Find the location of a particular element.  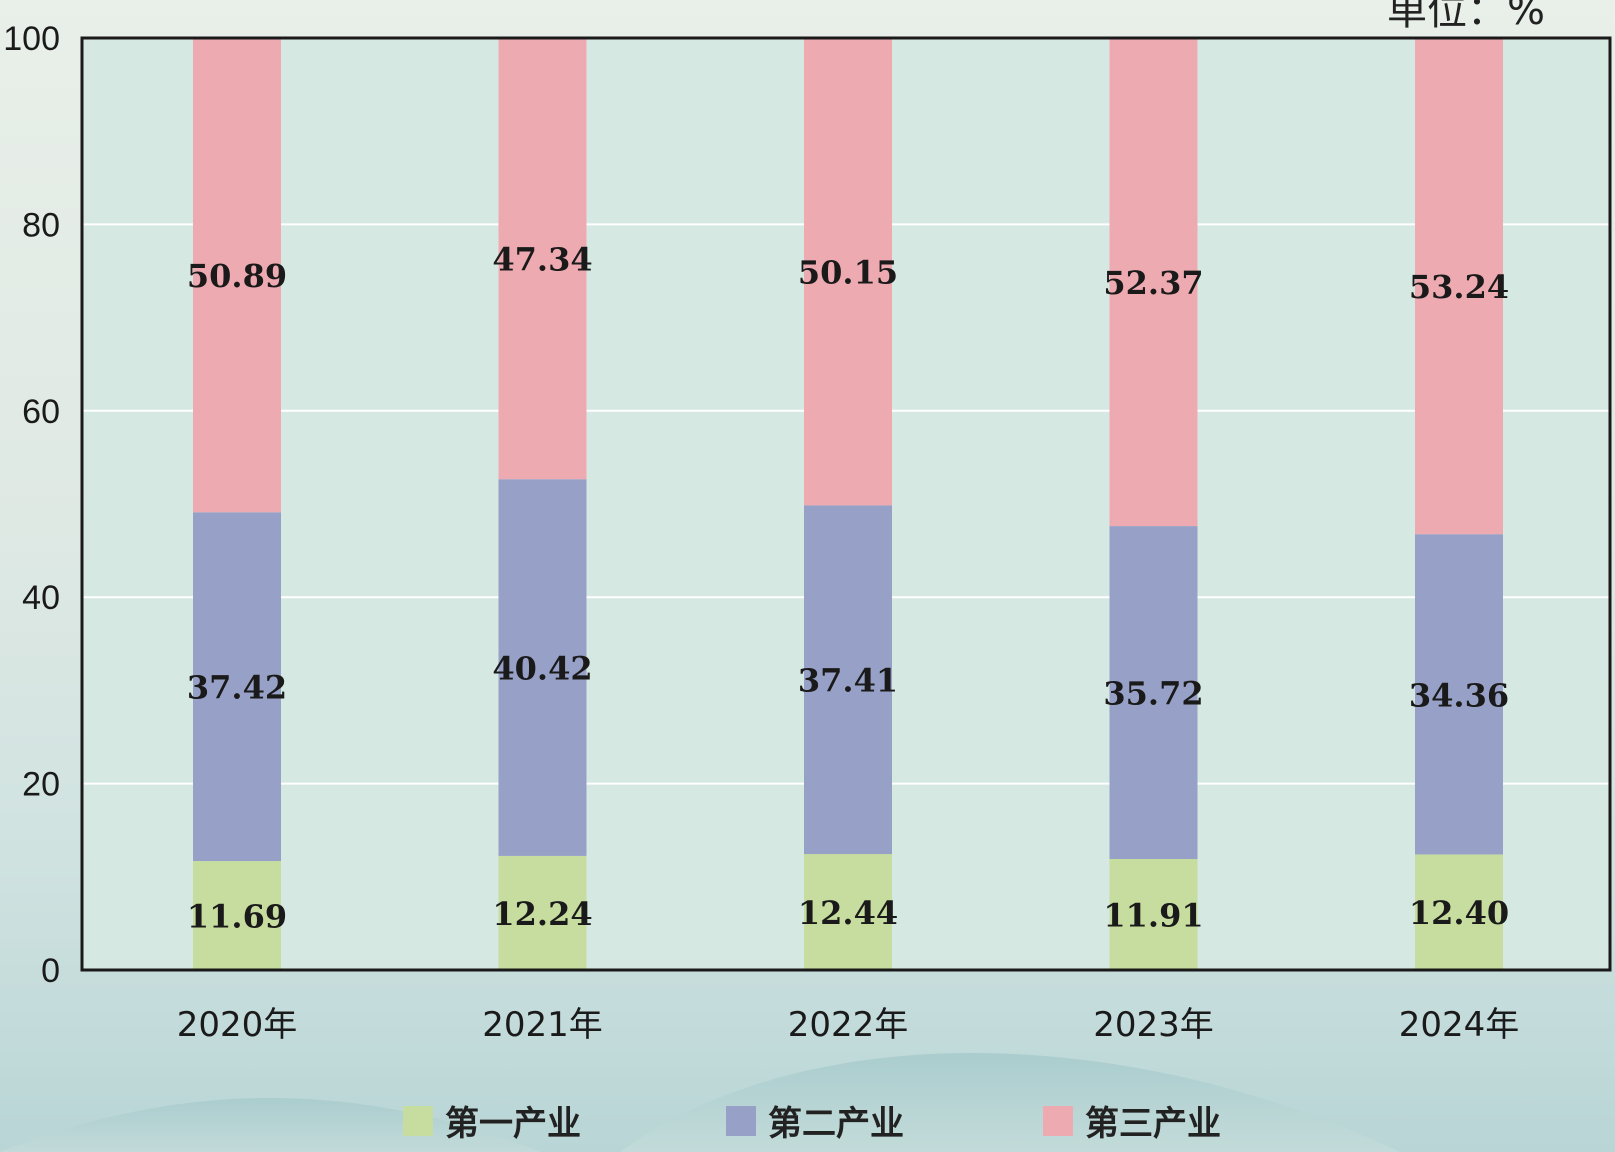

data-label-secondary-2: 37.41 is located at coordinates (848, 681).